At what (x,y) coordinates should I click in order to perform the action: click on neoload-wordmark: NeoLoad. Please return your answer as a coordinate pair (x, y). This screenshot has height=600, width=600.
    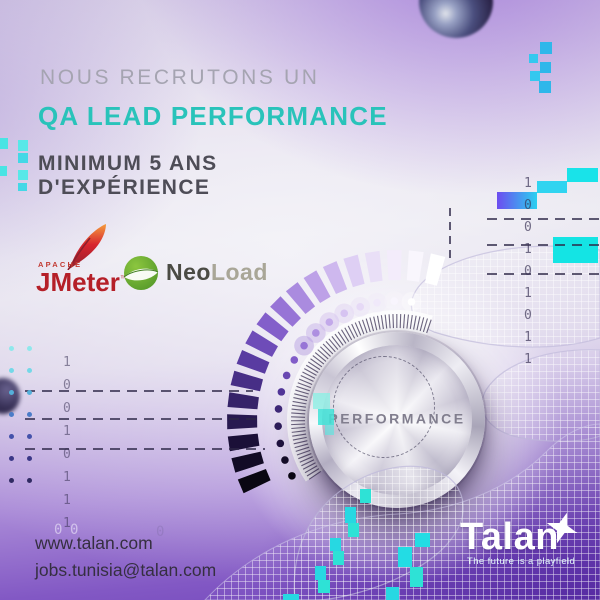
    Looking at the image, I should click on (217, 272).